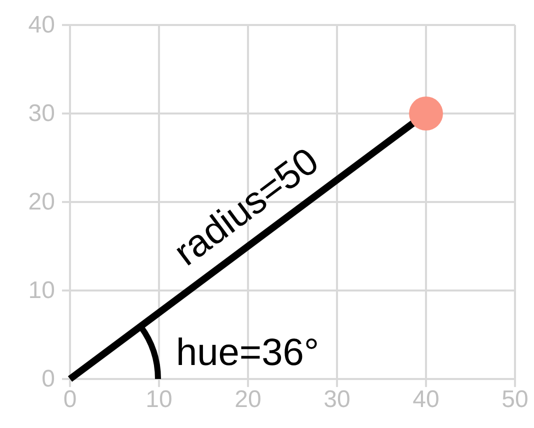 This screenshot has width=534, height=428. I want to click on y-tick-label: 30, so click(41, 114).